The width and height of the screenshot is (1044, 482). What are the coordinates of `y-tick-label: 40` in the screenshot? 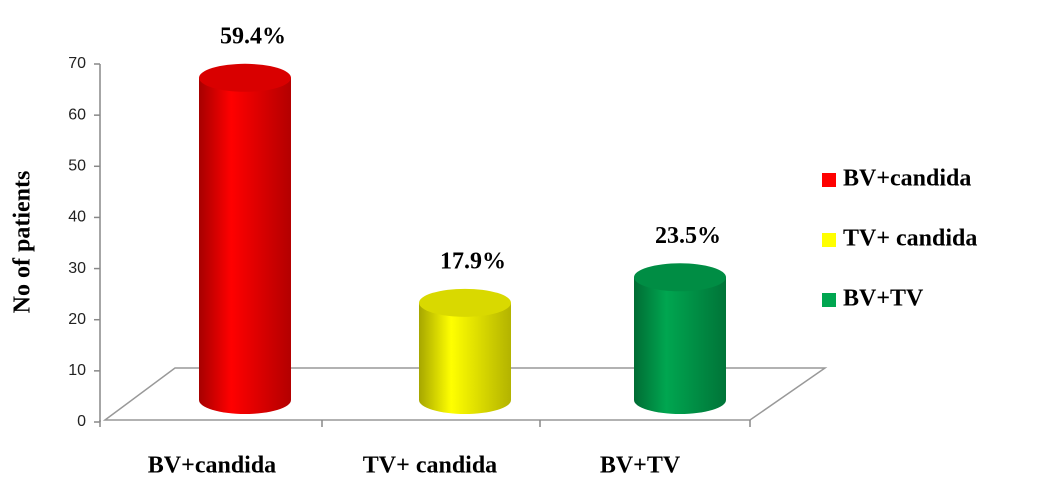 It's located at (77, 217).